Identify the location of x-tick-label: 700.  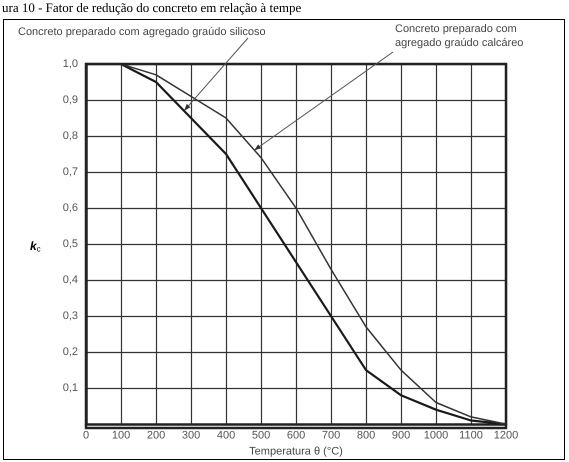
(331, 436).